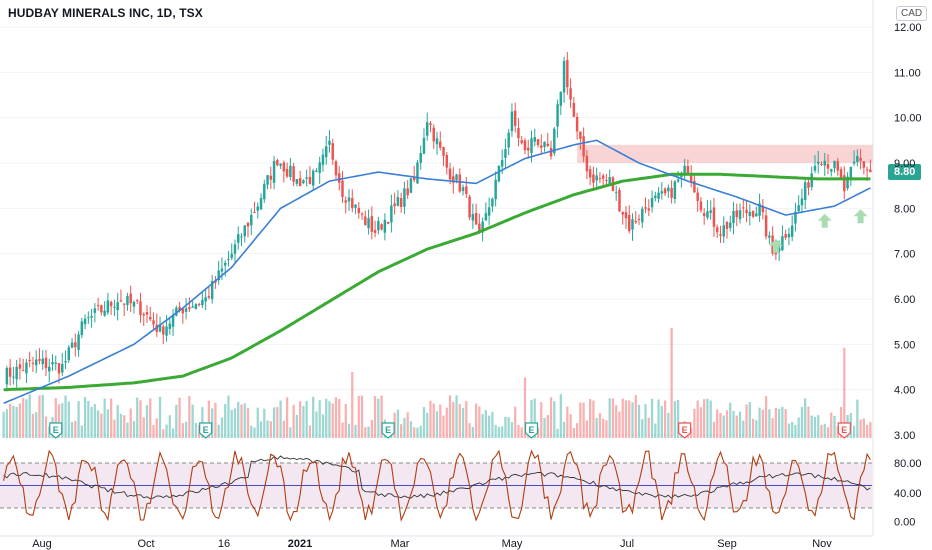 The image size is (932, 550). Describe the element at coordinates (42, 544) in the screenshot. I see `time-tick-label: Aug` at that location.